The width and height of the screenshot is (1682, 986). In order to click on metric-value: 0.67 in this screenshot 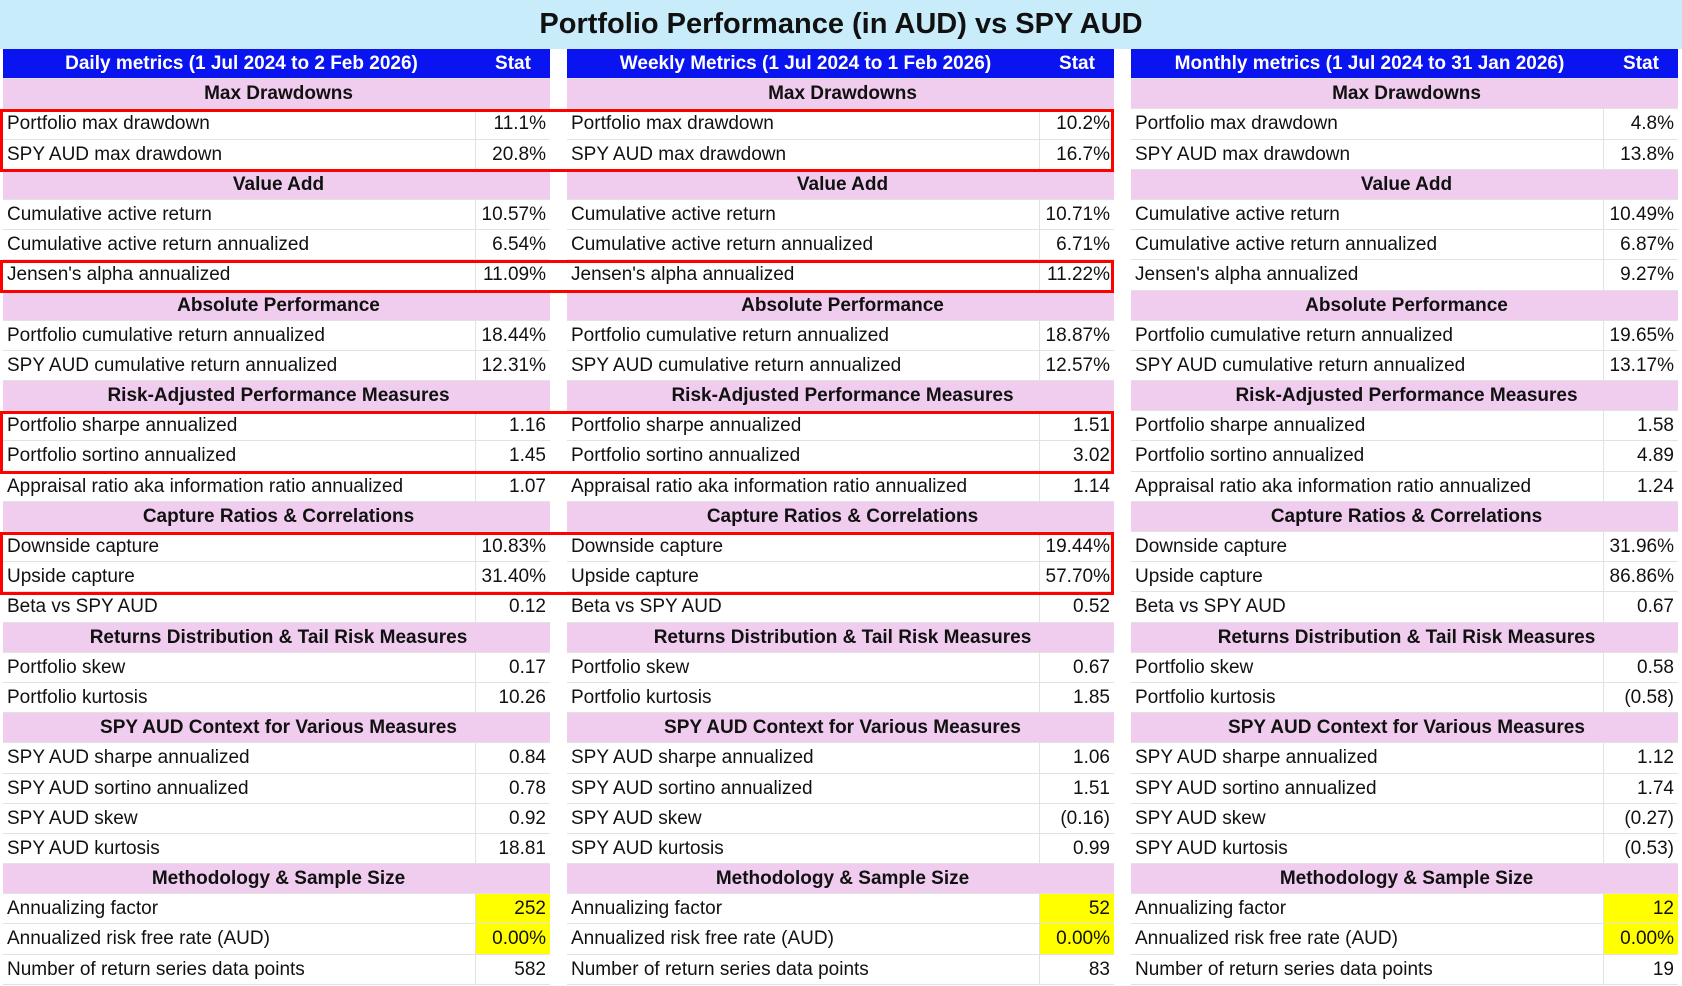, I will do `click(1091, 667)`.